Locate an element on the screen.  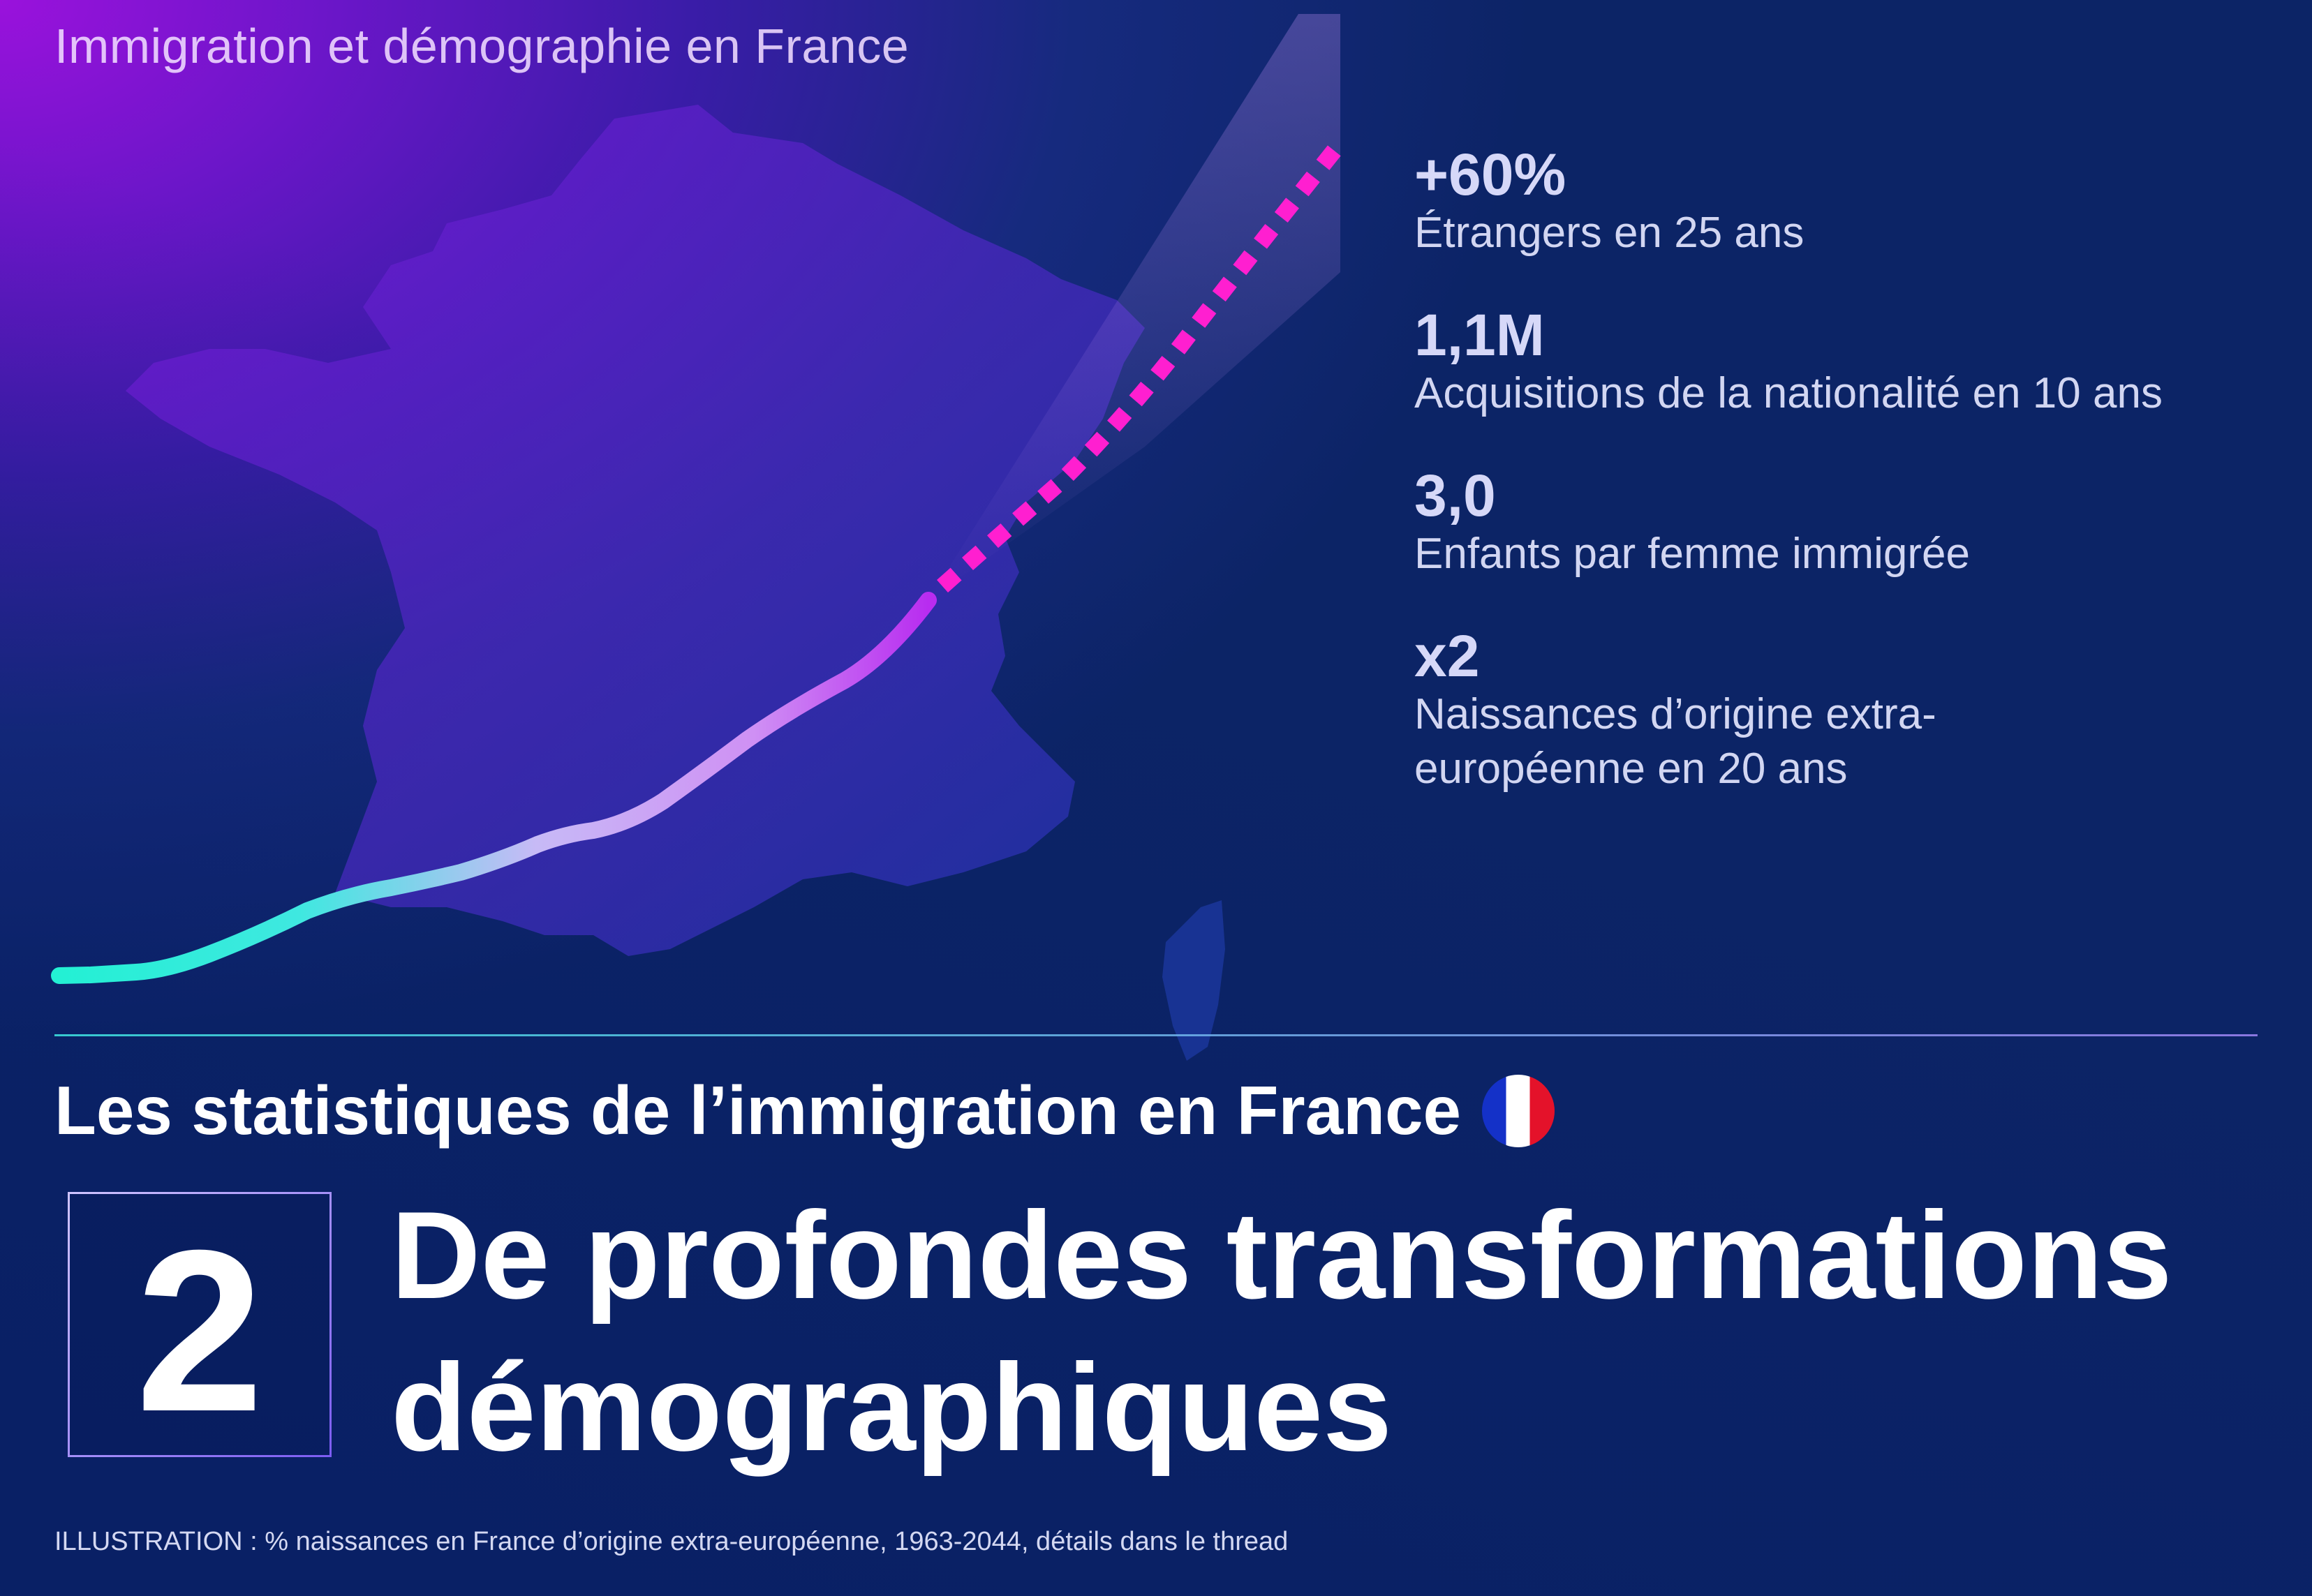
france-flag-icon is located at coordinates (1518, 1110).